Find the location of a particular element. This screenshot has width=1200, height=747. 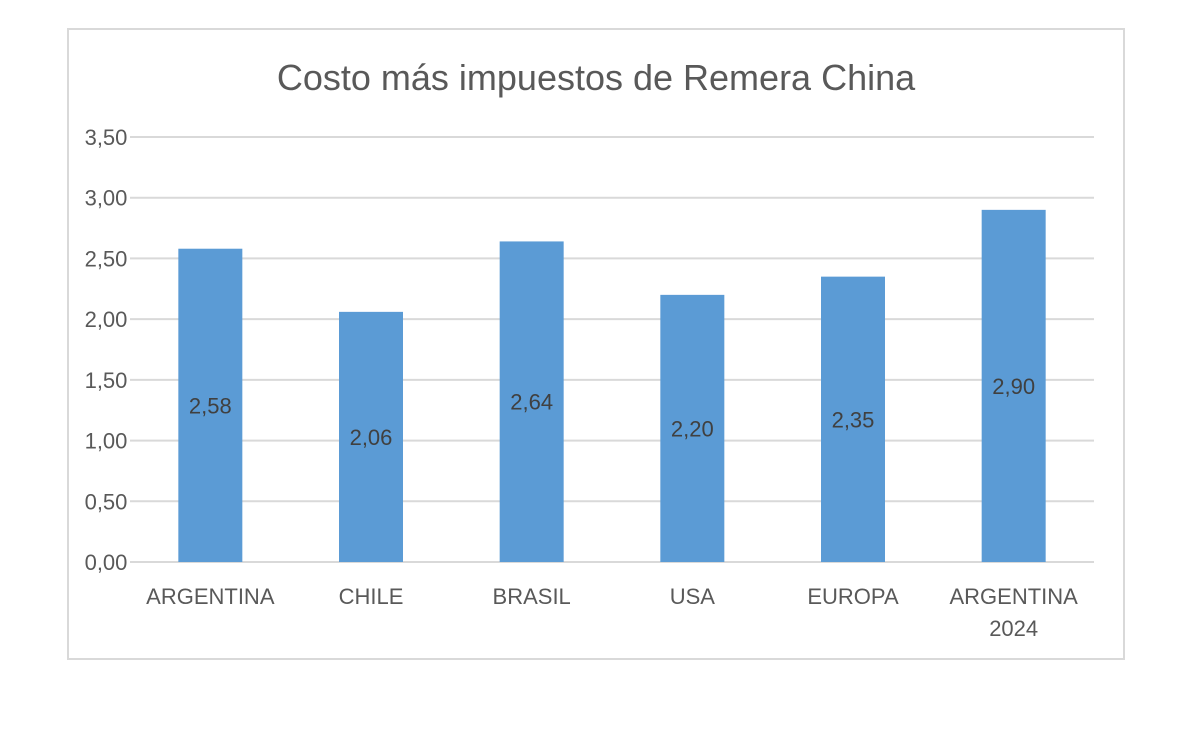

y-tick-label: 1,50 is located at coordinates (106, 380).